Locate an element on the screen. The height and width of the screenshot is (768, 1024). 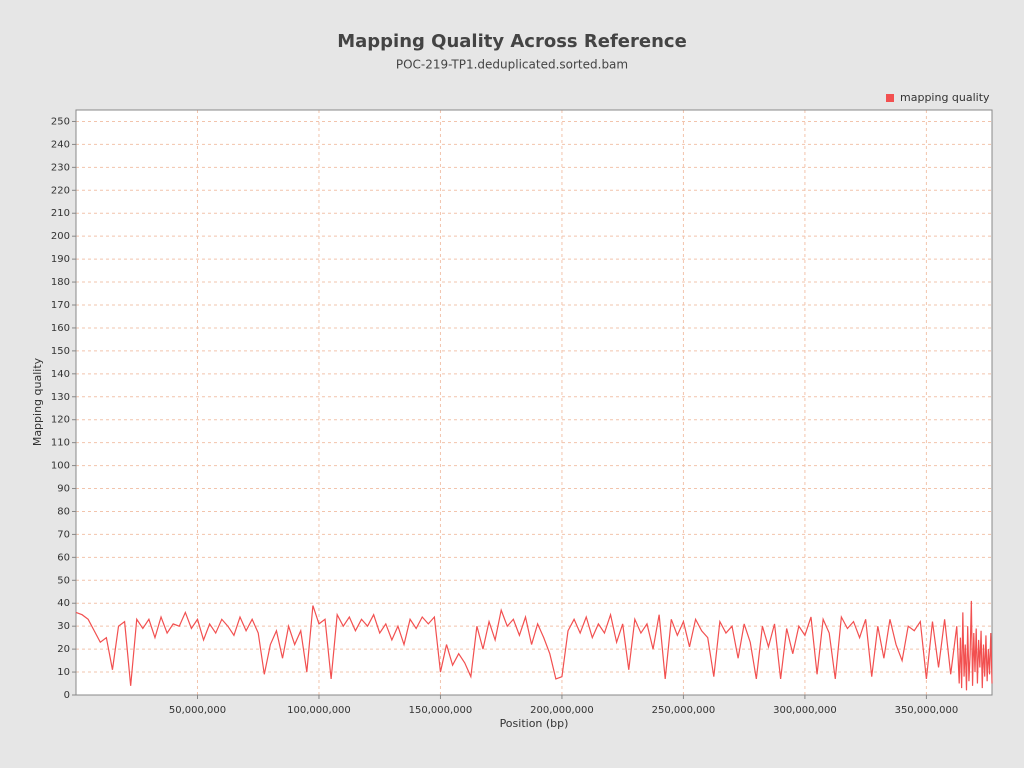
x-tick-label: 250,000,000 is located at coordinates (684, 710).